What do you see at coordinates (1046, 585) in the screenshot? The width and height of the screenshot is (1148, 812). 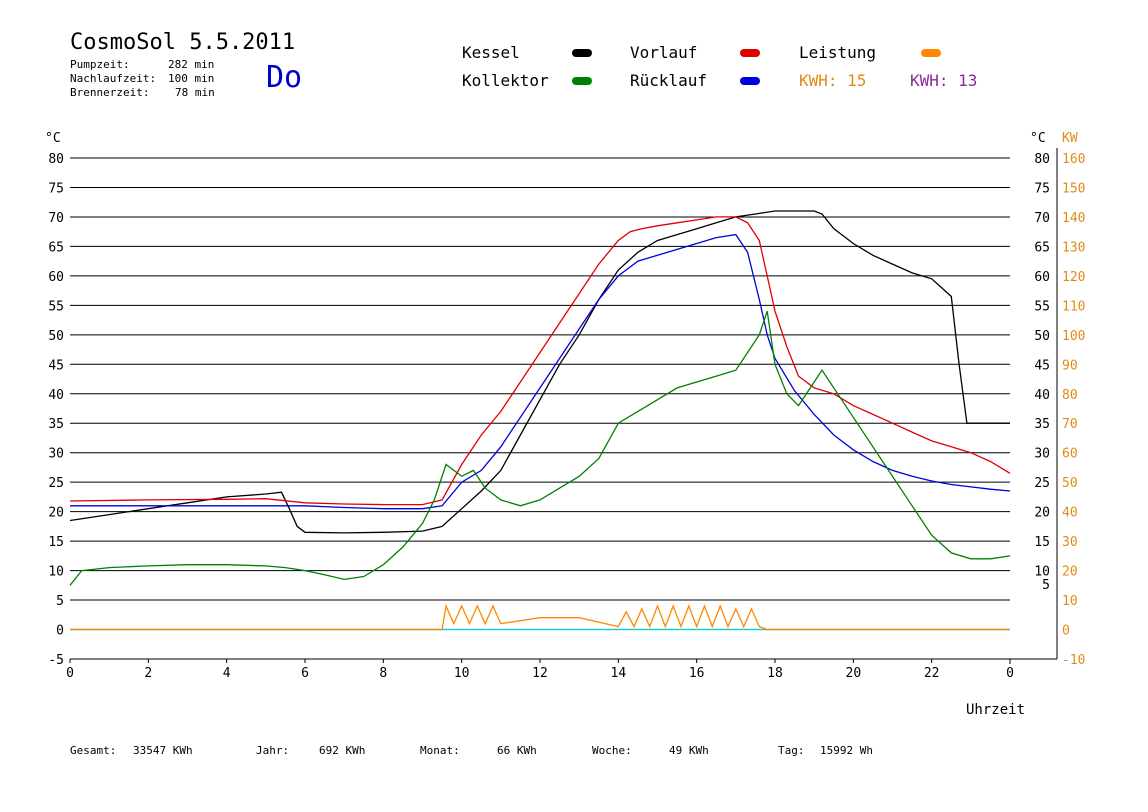 I see `y-tick-label-right: 5` at bounding box center [1046, 585].